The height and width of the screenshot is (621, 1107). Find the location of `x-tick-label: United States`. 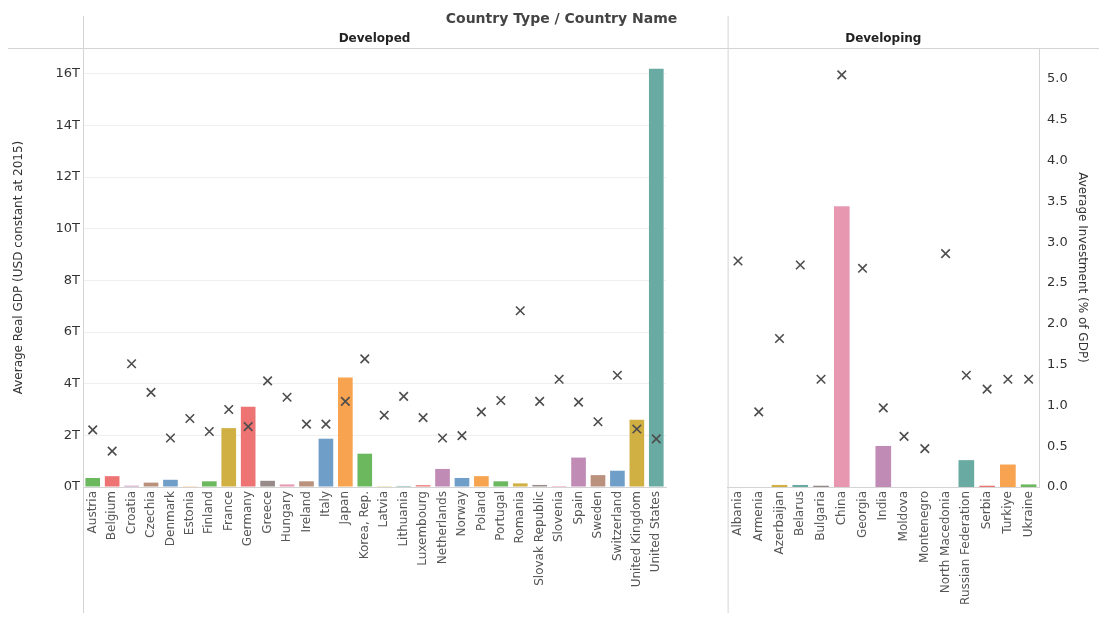

x-tick-label: United States is located at coordinates (655, 532).